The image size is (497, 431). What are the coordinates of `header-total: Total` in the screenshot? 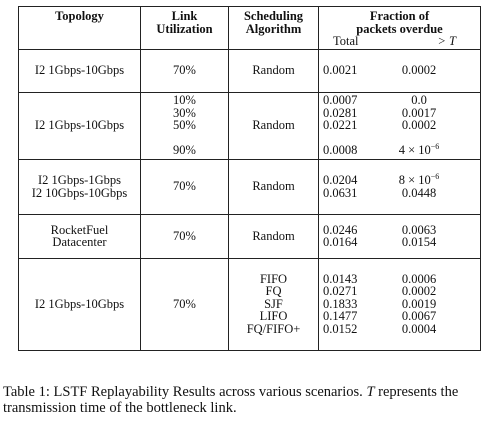 It's located at (346, 41).